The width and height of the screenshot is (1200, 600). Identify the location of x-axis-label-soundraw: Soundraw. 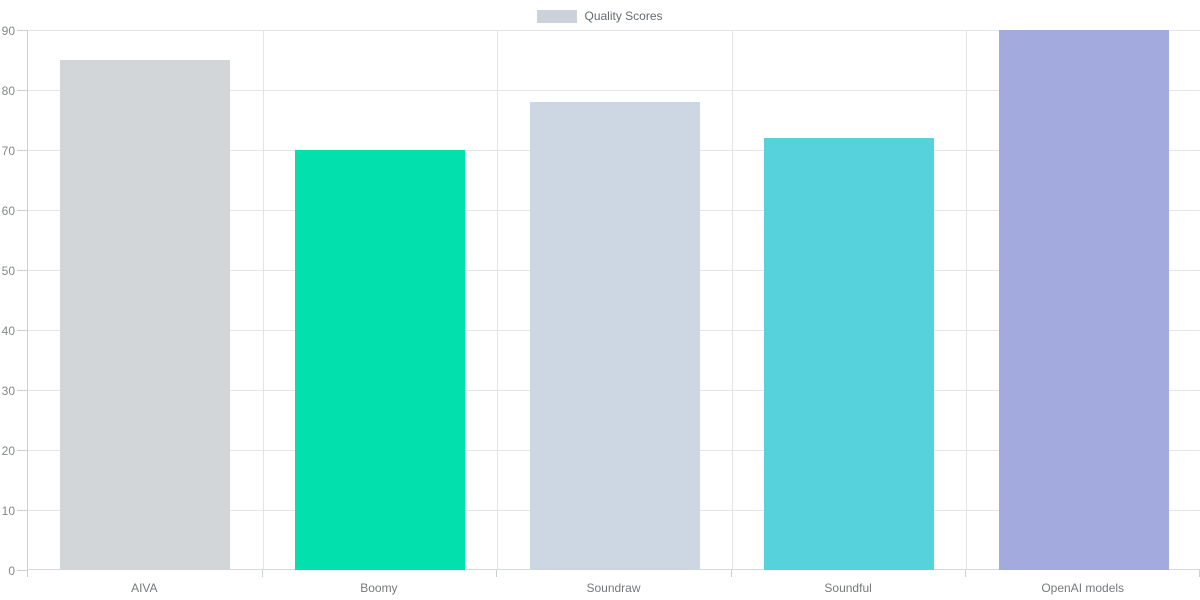
(613, 588).